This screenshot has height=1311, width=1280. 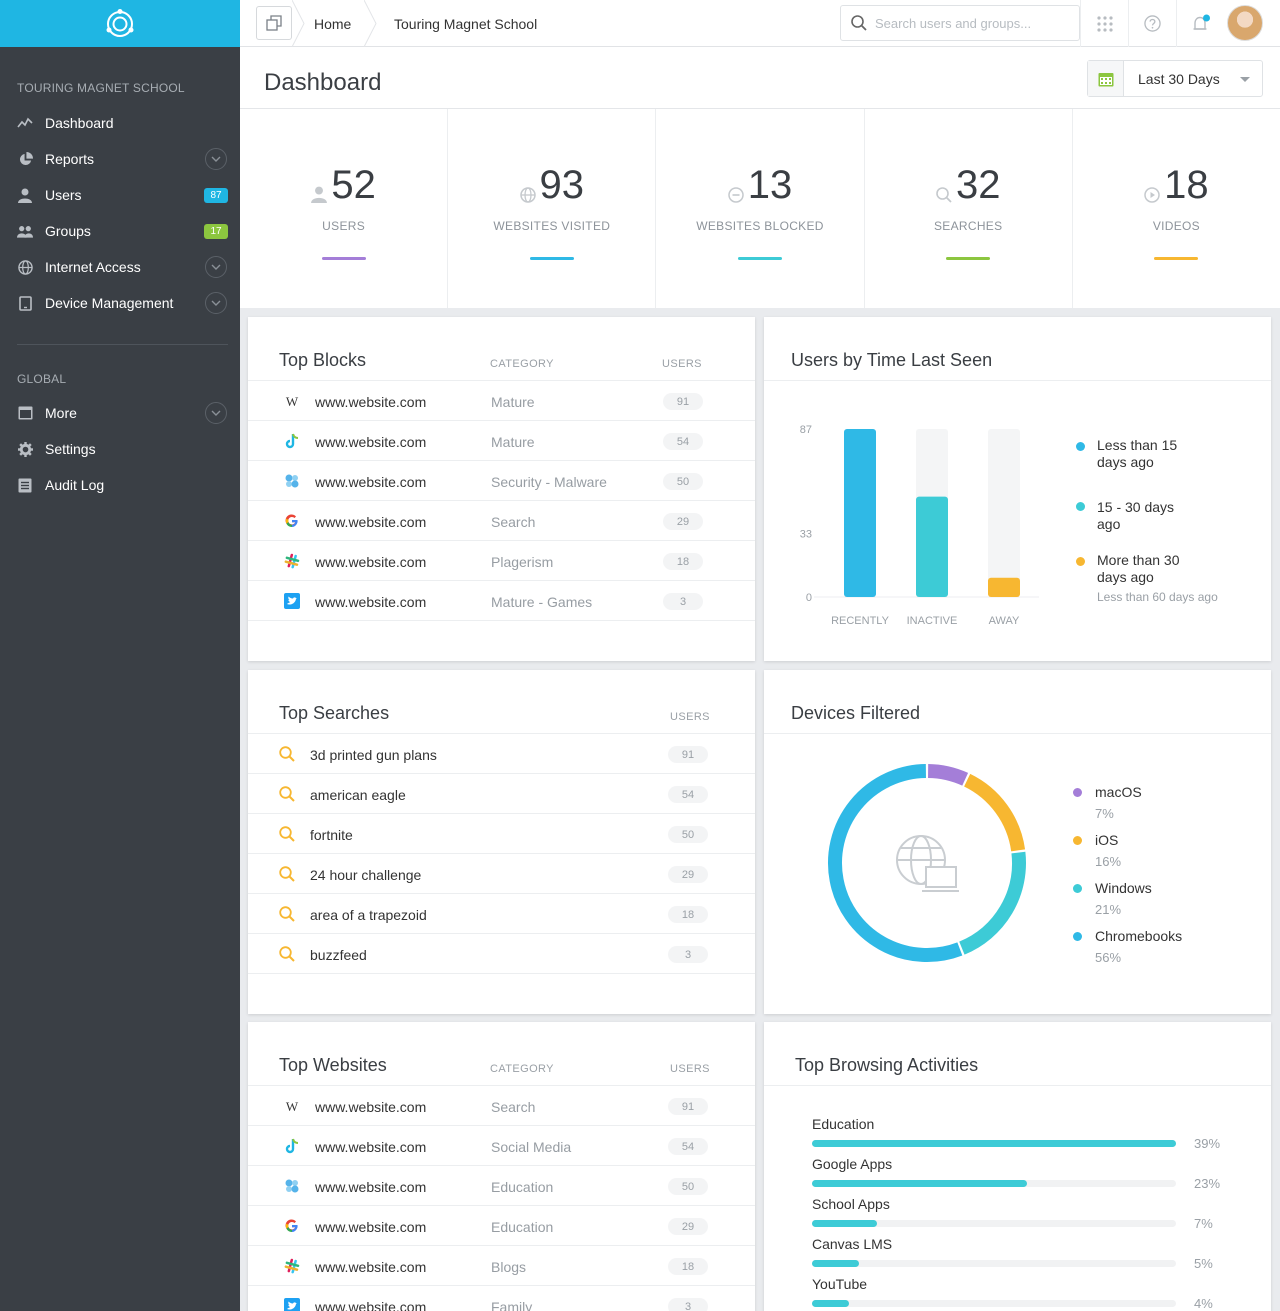 I want to click on help-button, so click(x=1152, y=23).